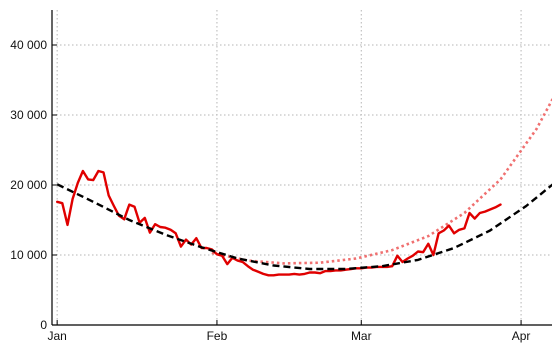 The image size is (552, 344). What do you see at coordinates (28, 185) in the screenshot?
I see `y-tick-label: 20 000` at bounding box center [28, 185].